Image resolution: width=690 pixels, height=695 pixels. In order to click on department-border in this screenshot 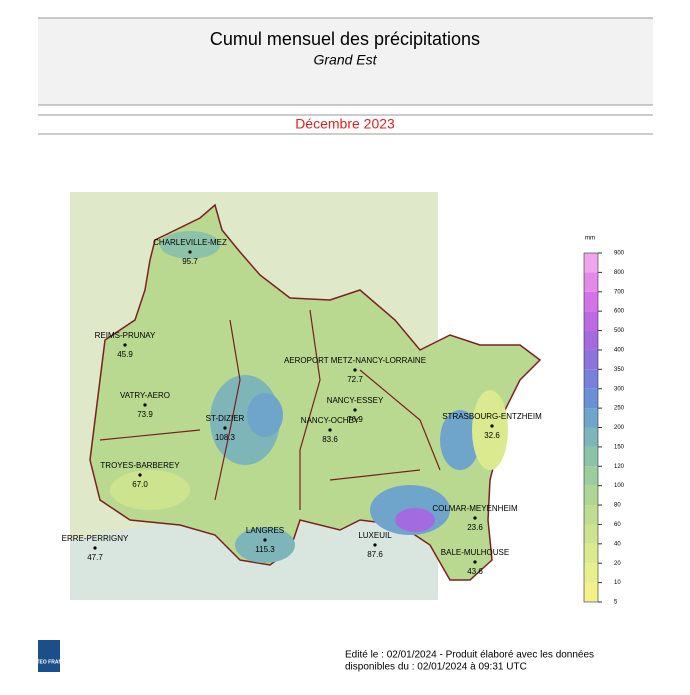, I will do `click(270, 409)`.